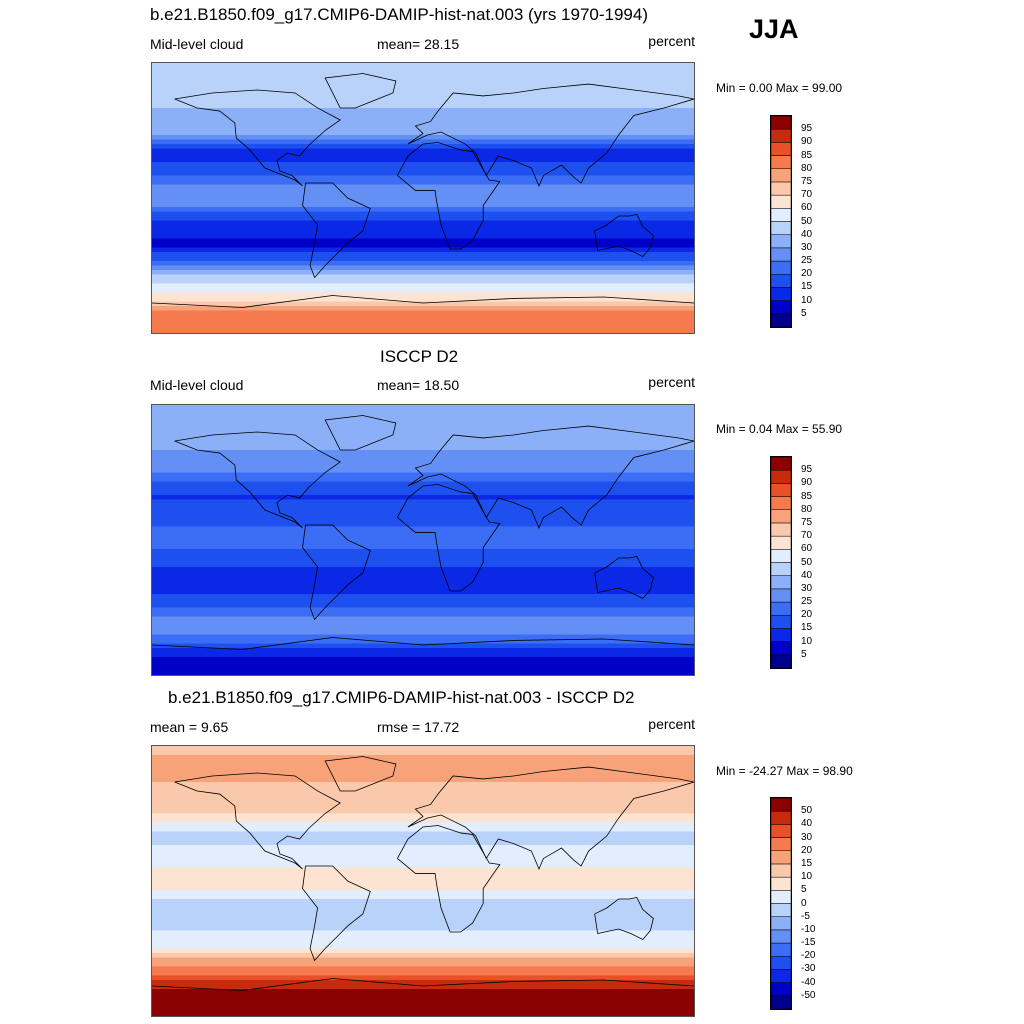 This screenshot has width=1024, height=1024. I want to click on colorbar-tick-label: -30, so click(808, 969).